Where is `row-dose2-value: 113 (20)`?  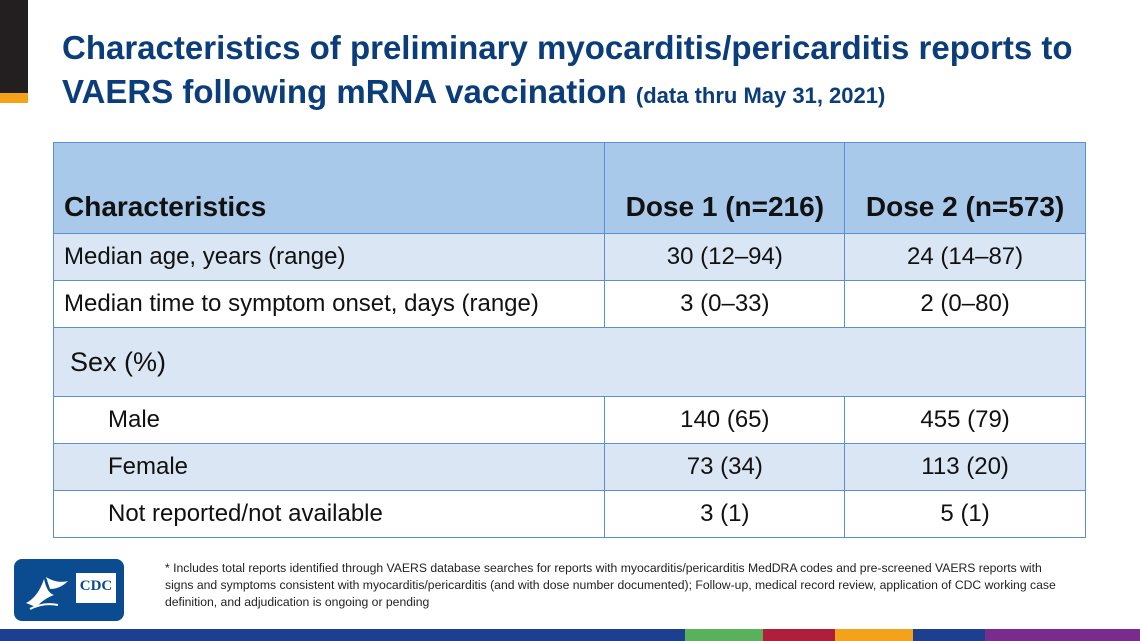 row-dose2-value: 113 (20) is located at coordinates (965, 467).